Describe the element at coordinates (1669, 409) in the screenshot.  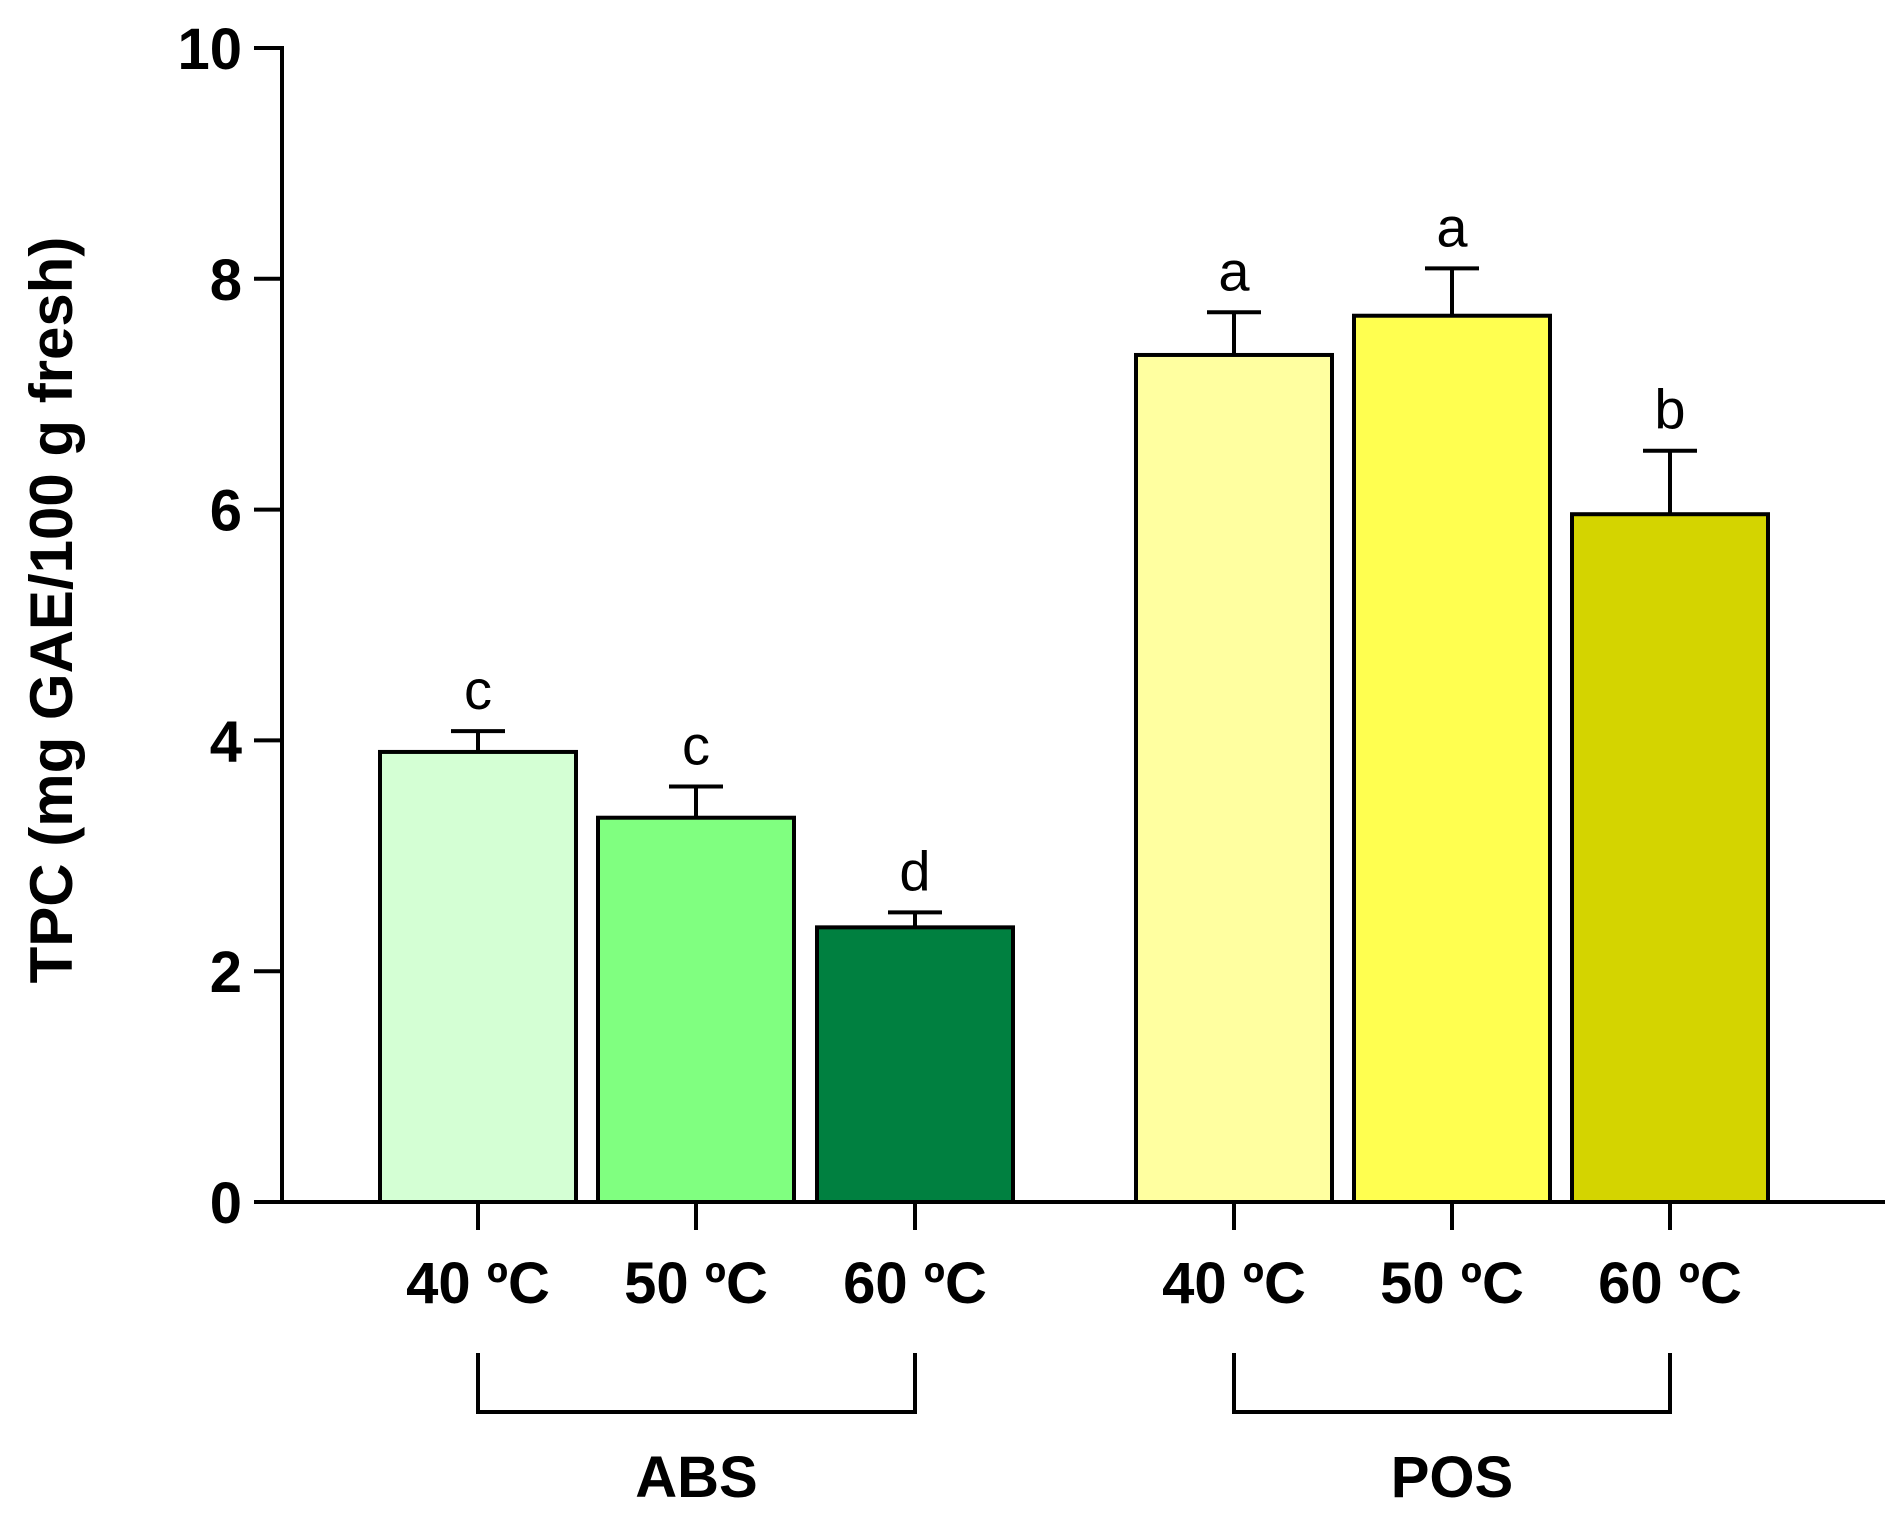
I see `significance-letter: b` at that location.